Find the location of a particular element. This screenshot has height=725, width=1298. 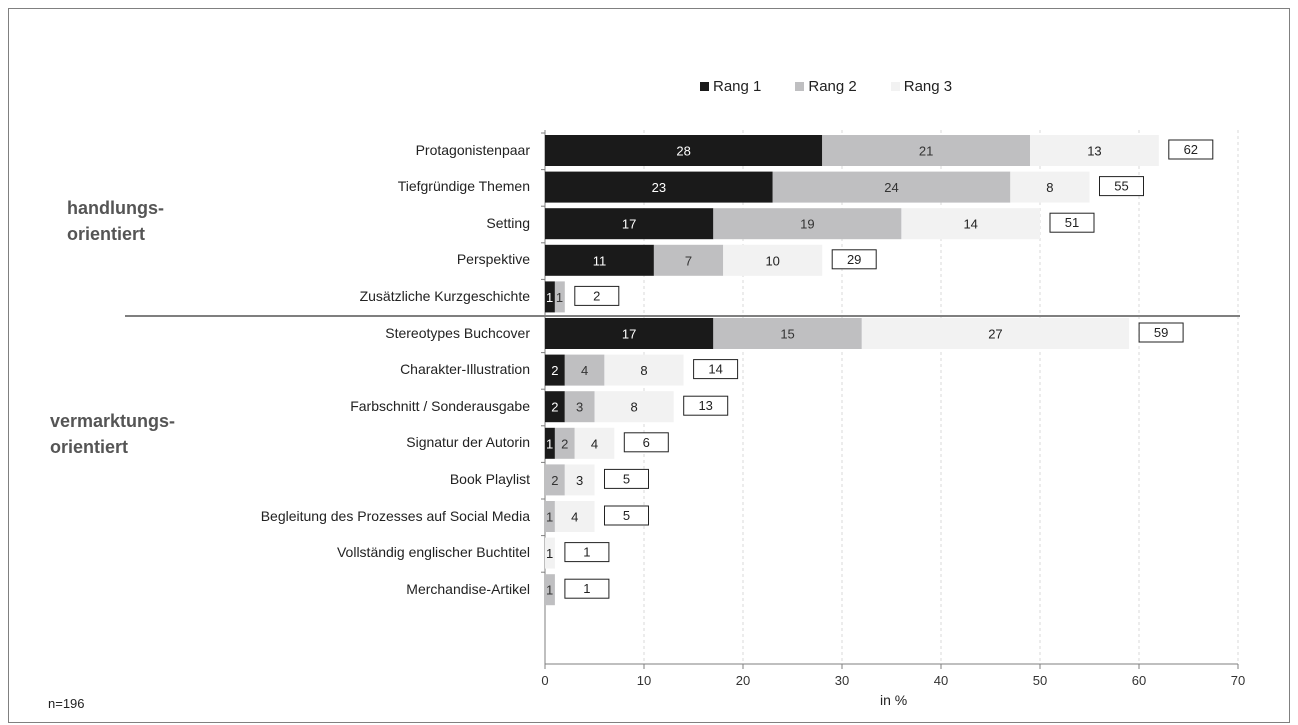

legend-item: Rang 2 is located at coordinates (826, 86).